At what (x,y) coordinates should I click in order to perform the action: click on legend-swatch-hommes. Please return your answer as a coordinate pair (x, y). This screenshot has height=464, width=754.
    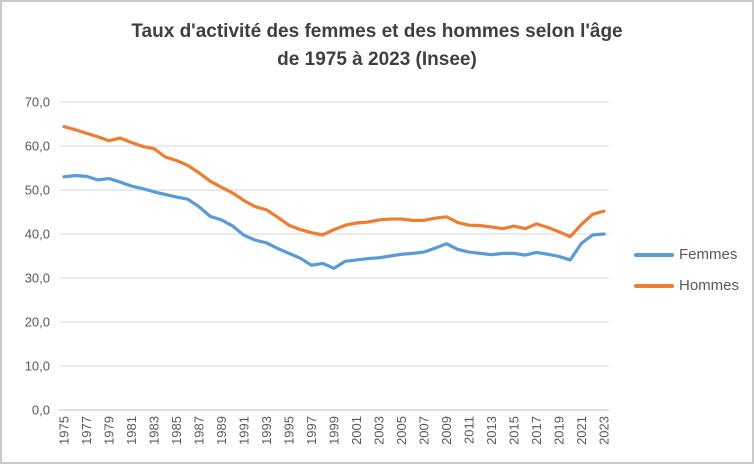
    Looking at the image, I should click on (654, 285).